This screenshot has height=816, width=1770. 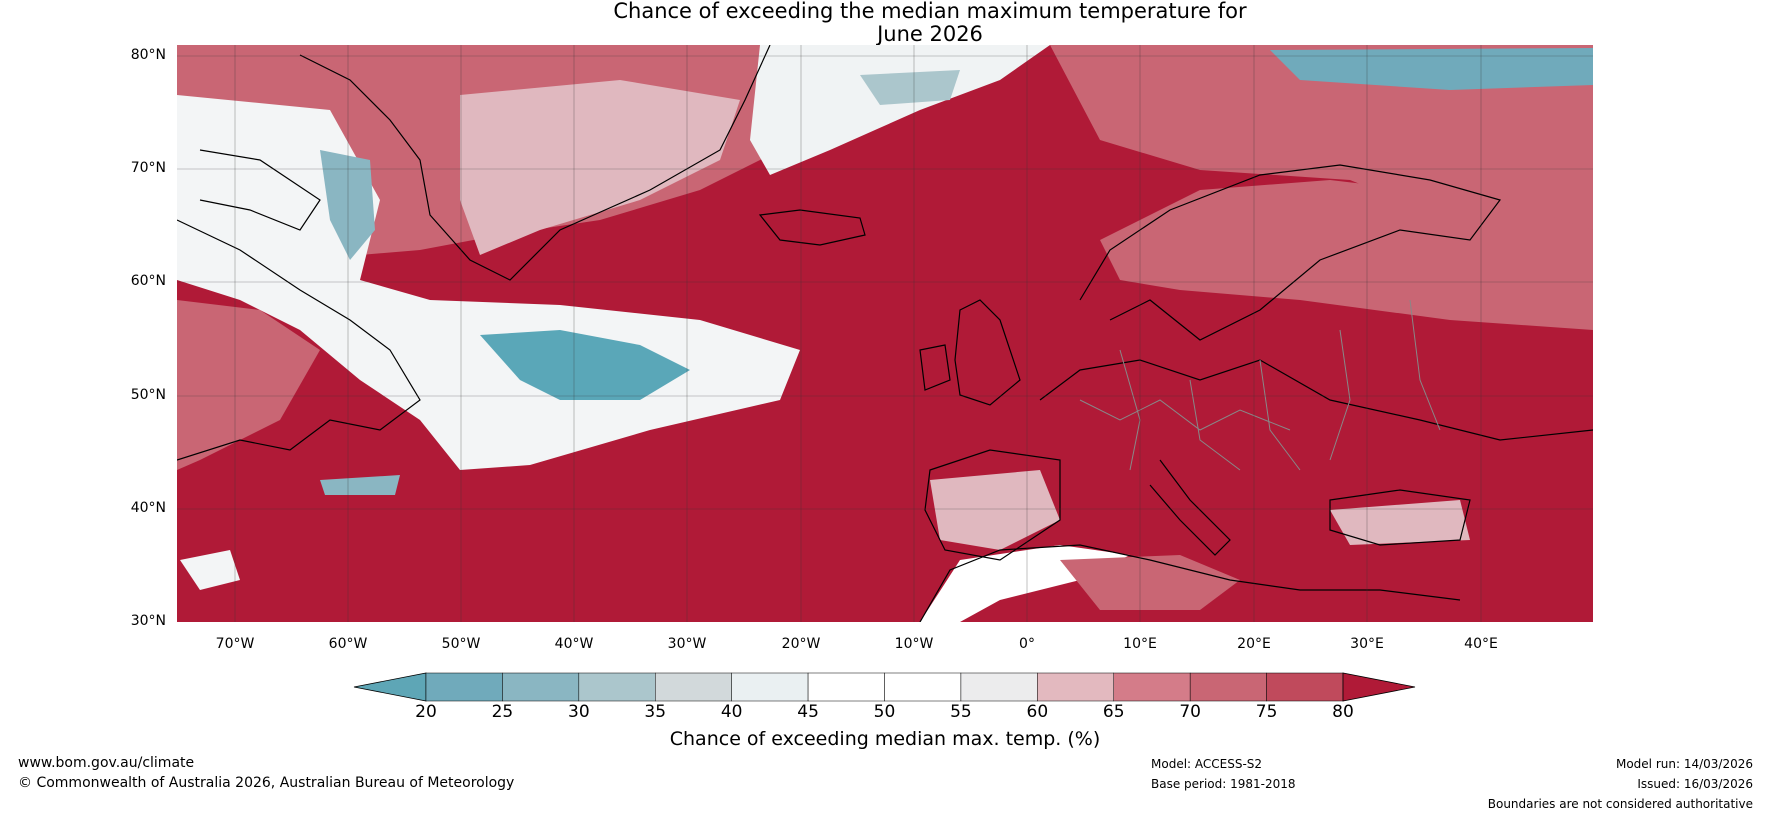 What do you see at coordinates (1207, 764) in the screenshot?
I see `footer-model: Model: ACCESS-S2` at bounding box center [1207, 764].